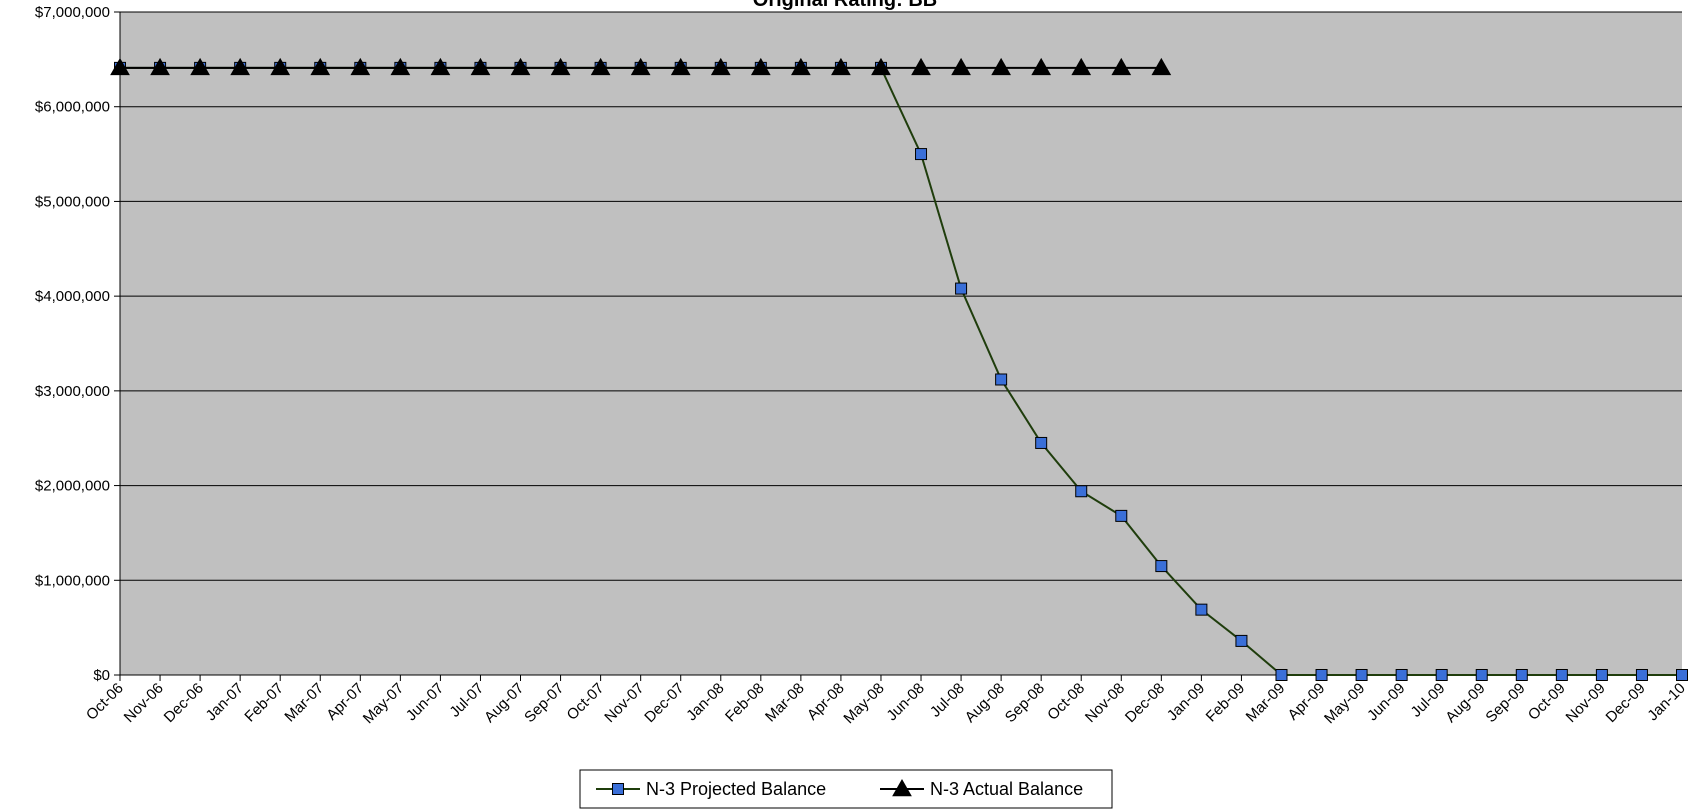 Image resolution: width=1690 pixels, height=809 pixels. What do you see at coordinates (425, 702) in the screenshot?
I see `x-tick-label: Jun-07` at bounding box center [425, 702].